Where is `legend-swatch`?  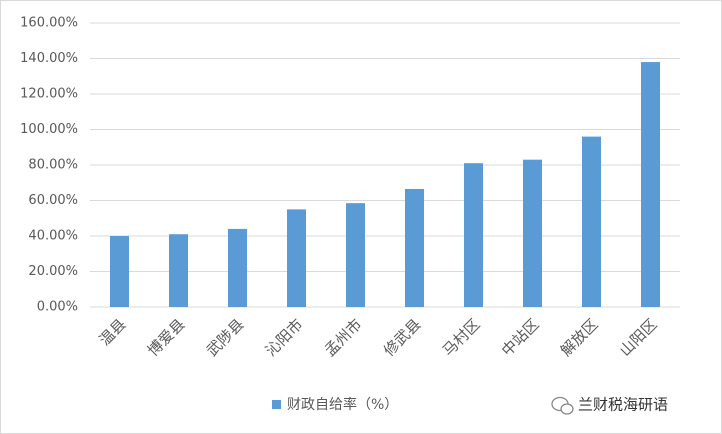 legend-swatch is located at coordinates (276, 404).